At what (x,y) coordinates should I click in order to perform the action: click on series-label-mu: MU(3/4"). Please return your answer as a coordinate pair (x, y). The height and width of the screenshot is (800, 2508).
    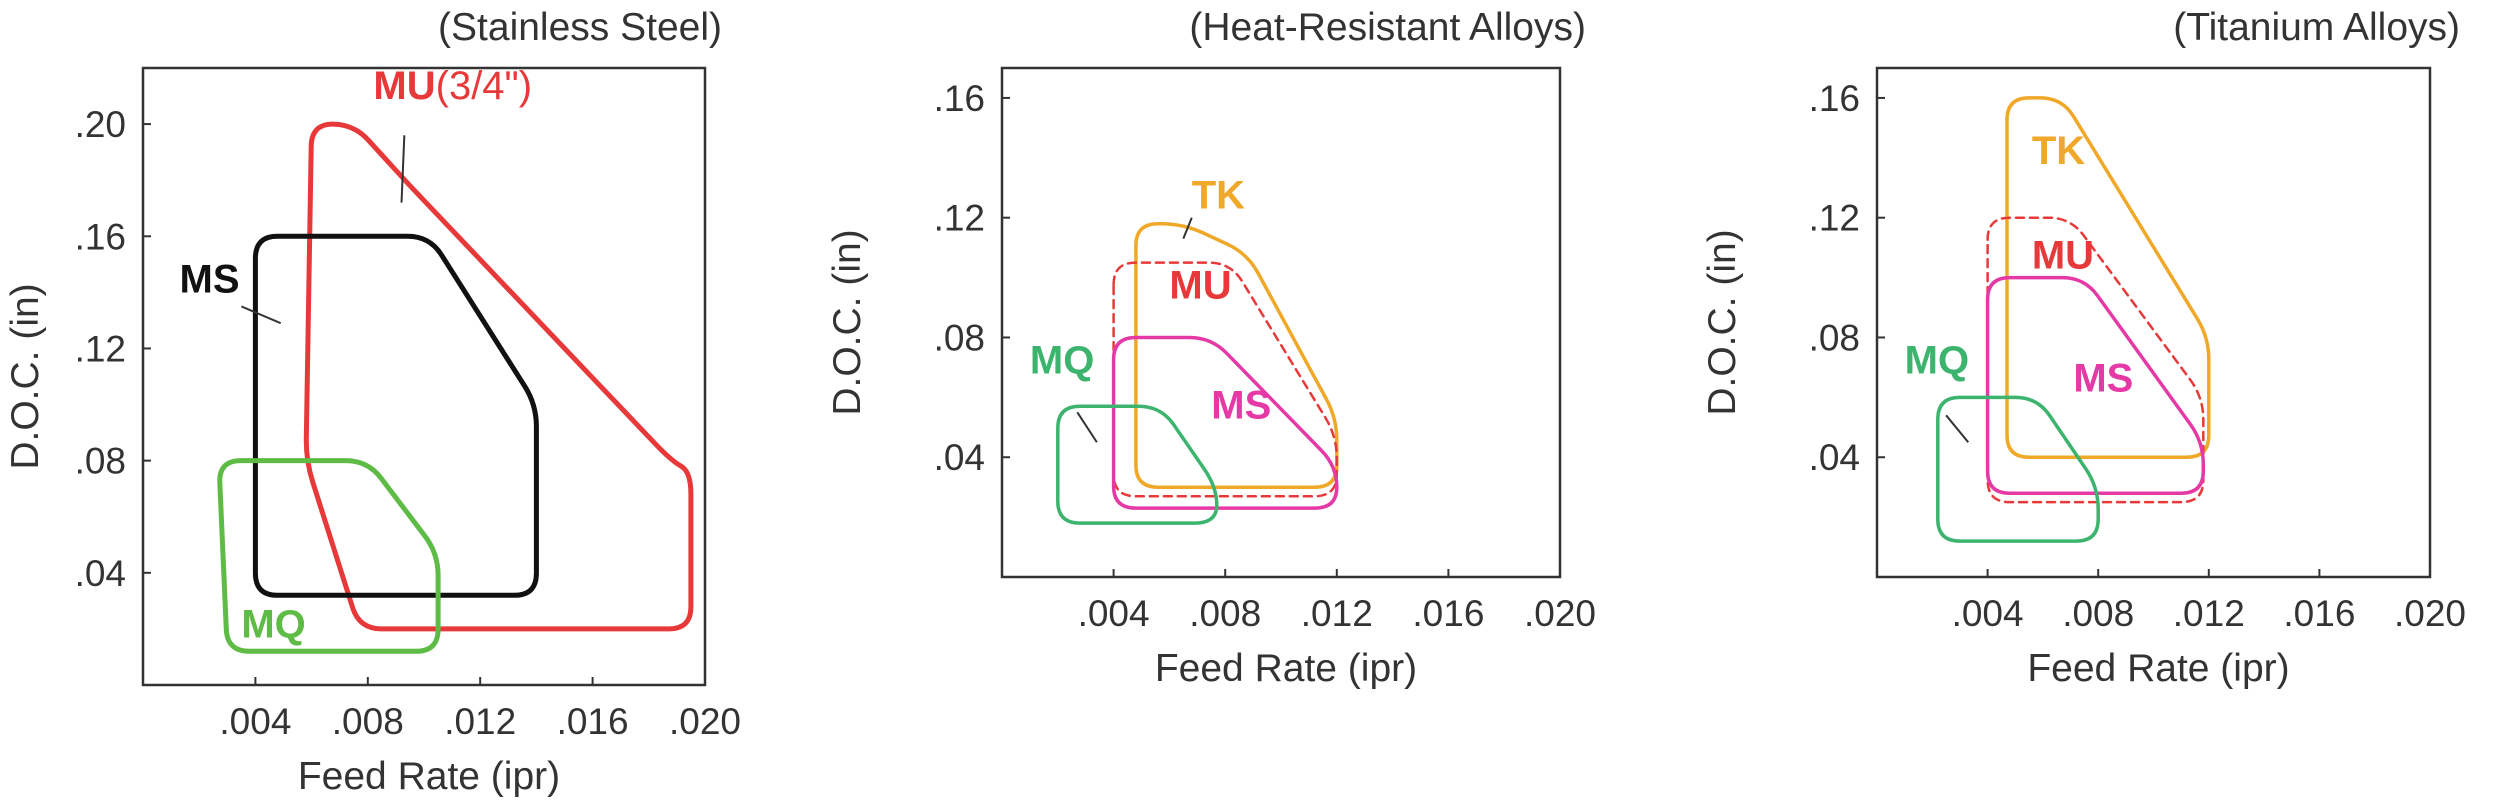
    Looking at the image, I should click on (452, 86).